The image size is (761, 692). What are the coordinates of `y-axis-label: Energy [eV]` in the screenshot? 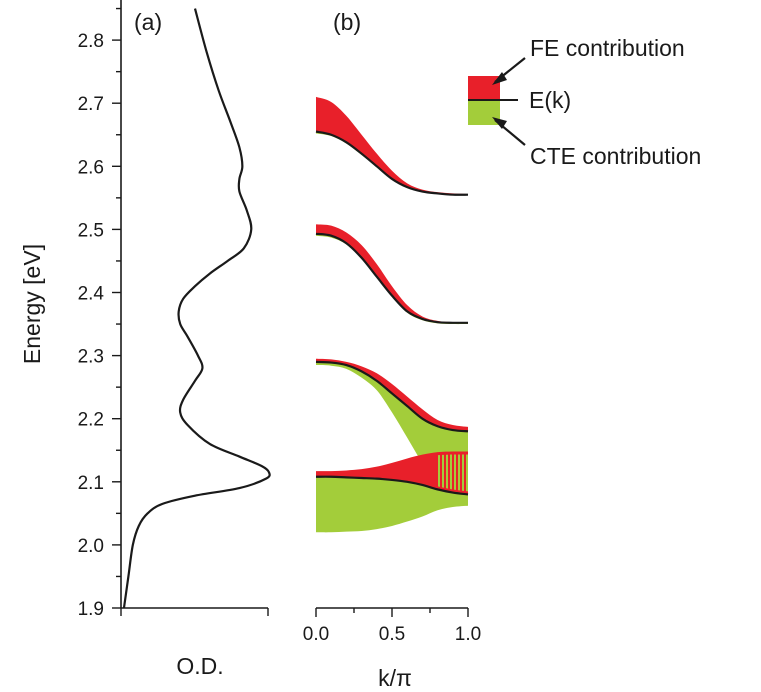 It's located at (32, 304).